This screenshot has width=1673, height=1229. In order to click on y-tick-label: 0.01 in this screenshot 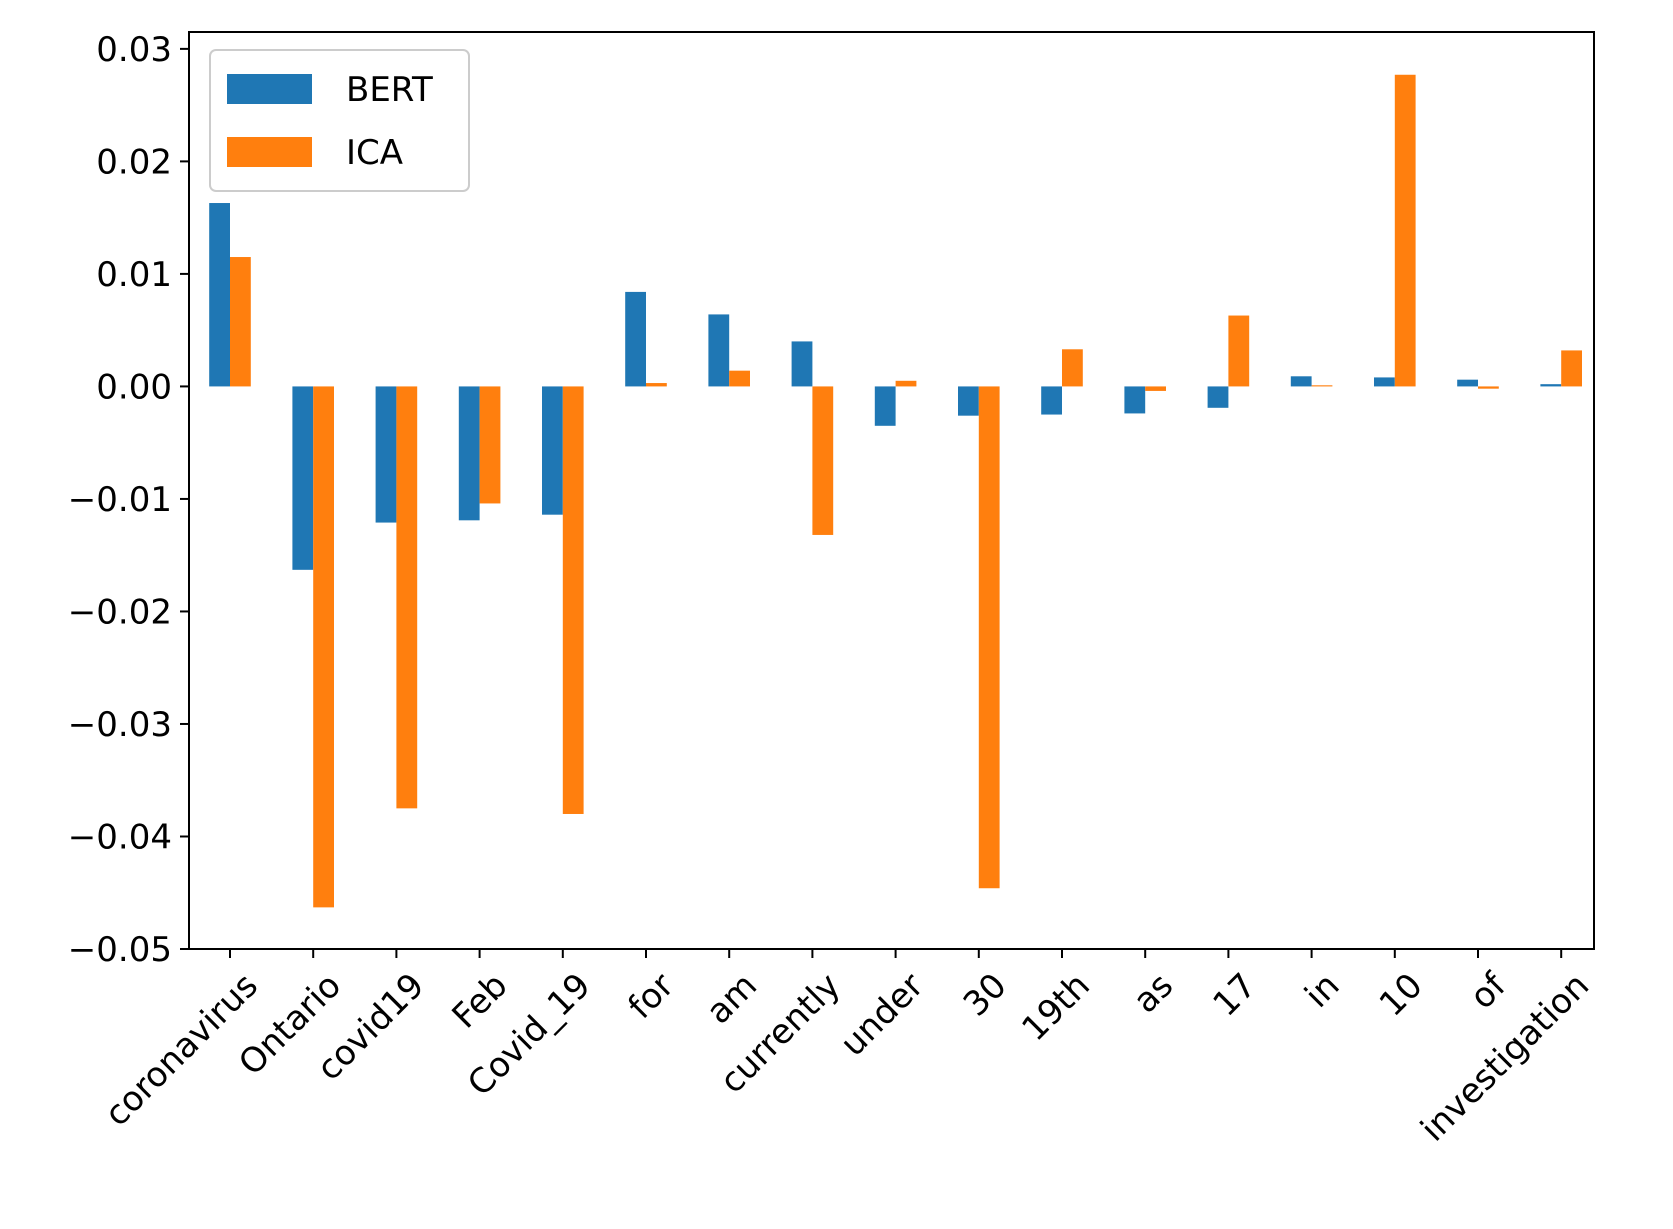, I will do `click(134, 275)`.